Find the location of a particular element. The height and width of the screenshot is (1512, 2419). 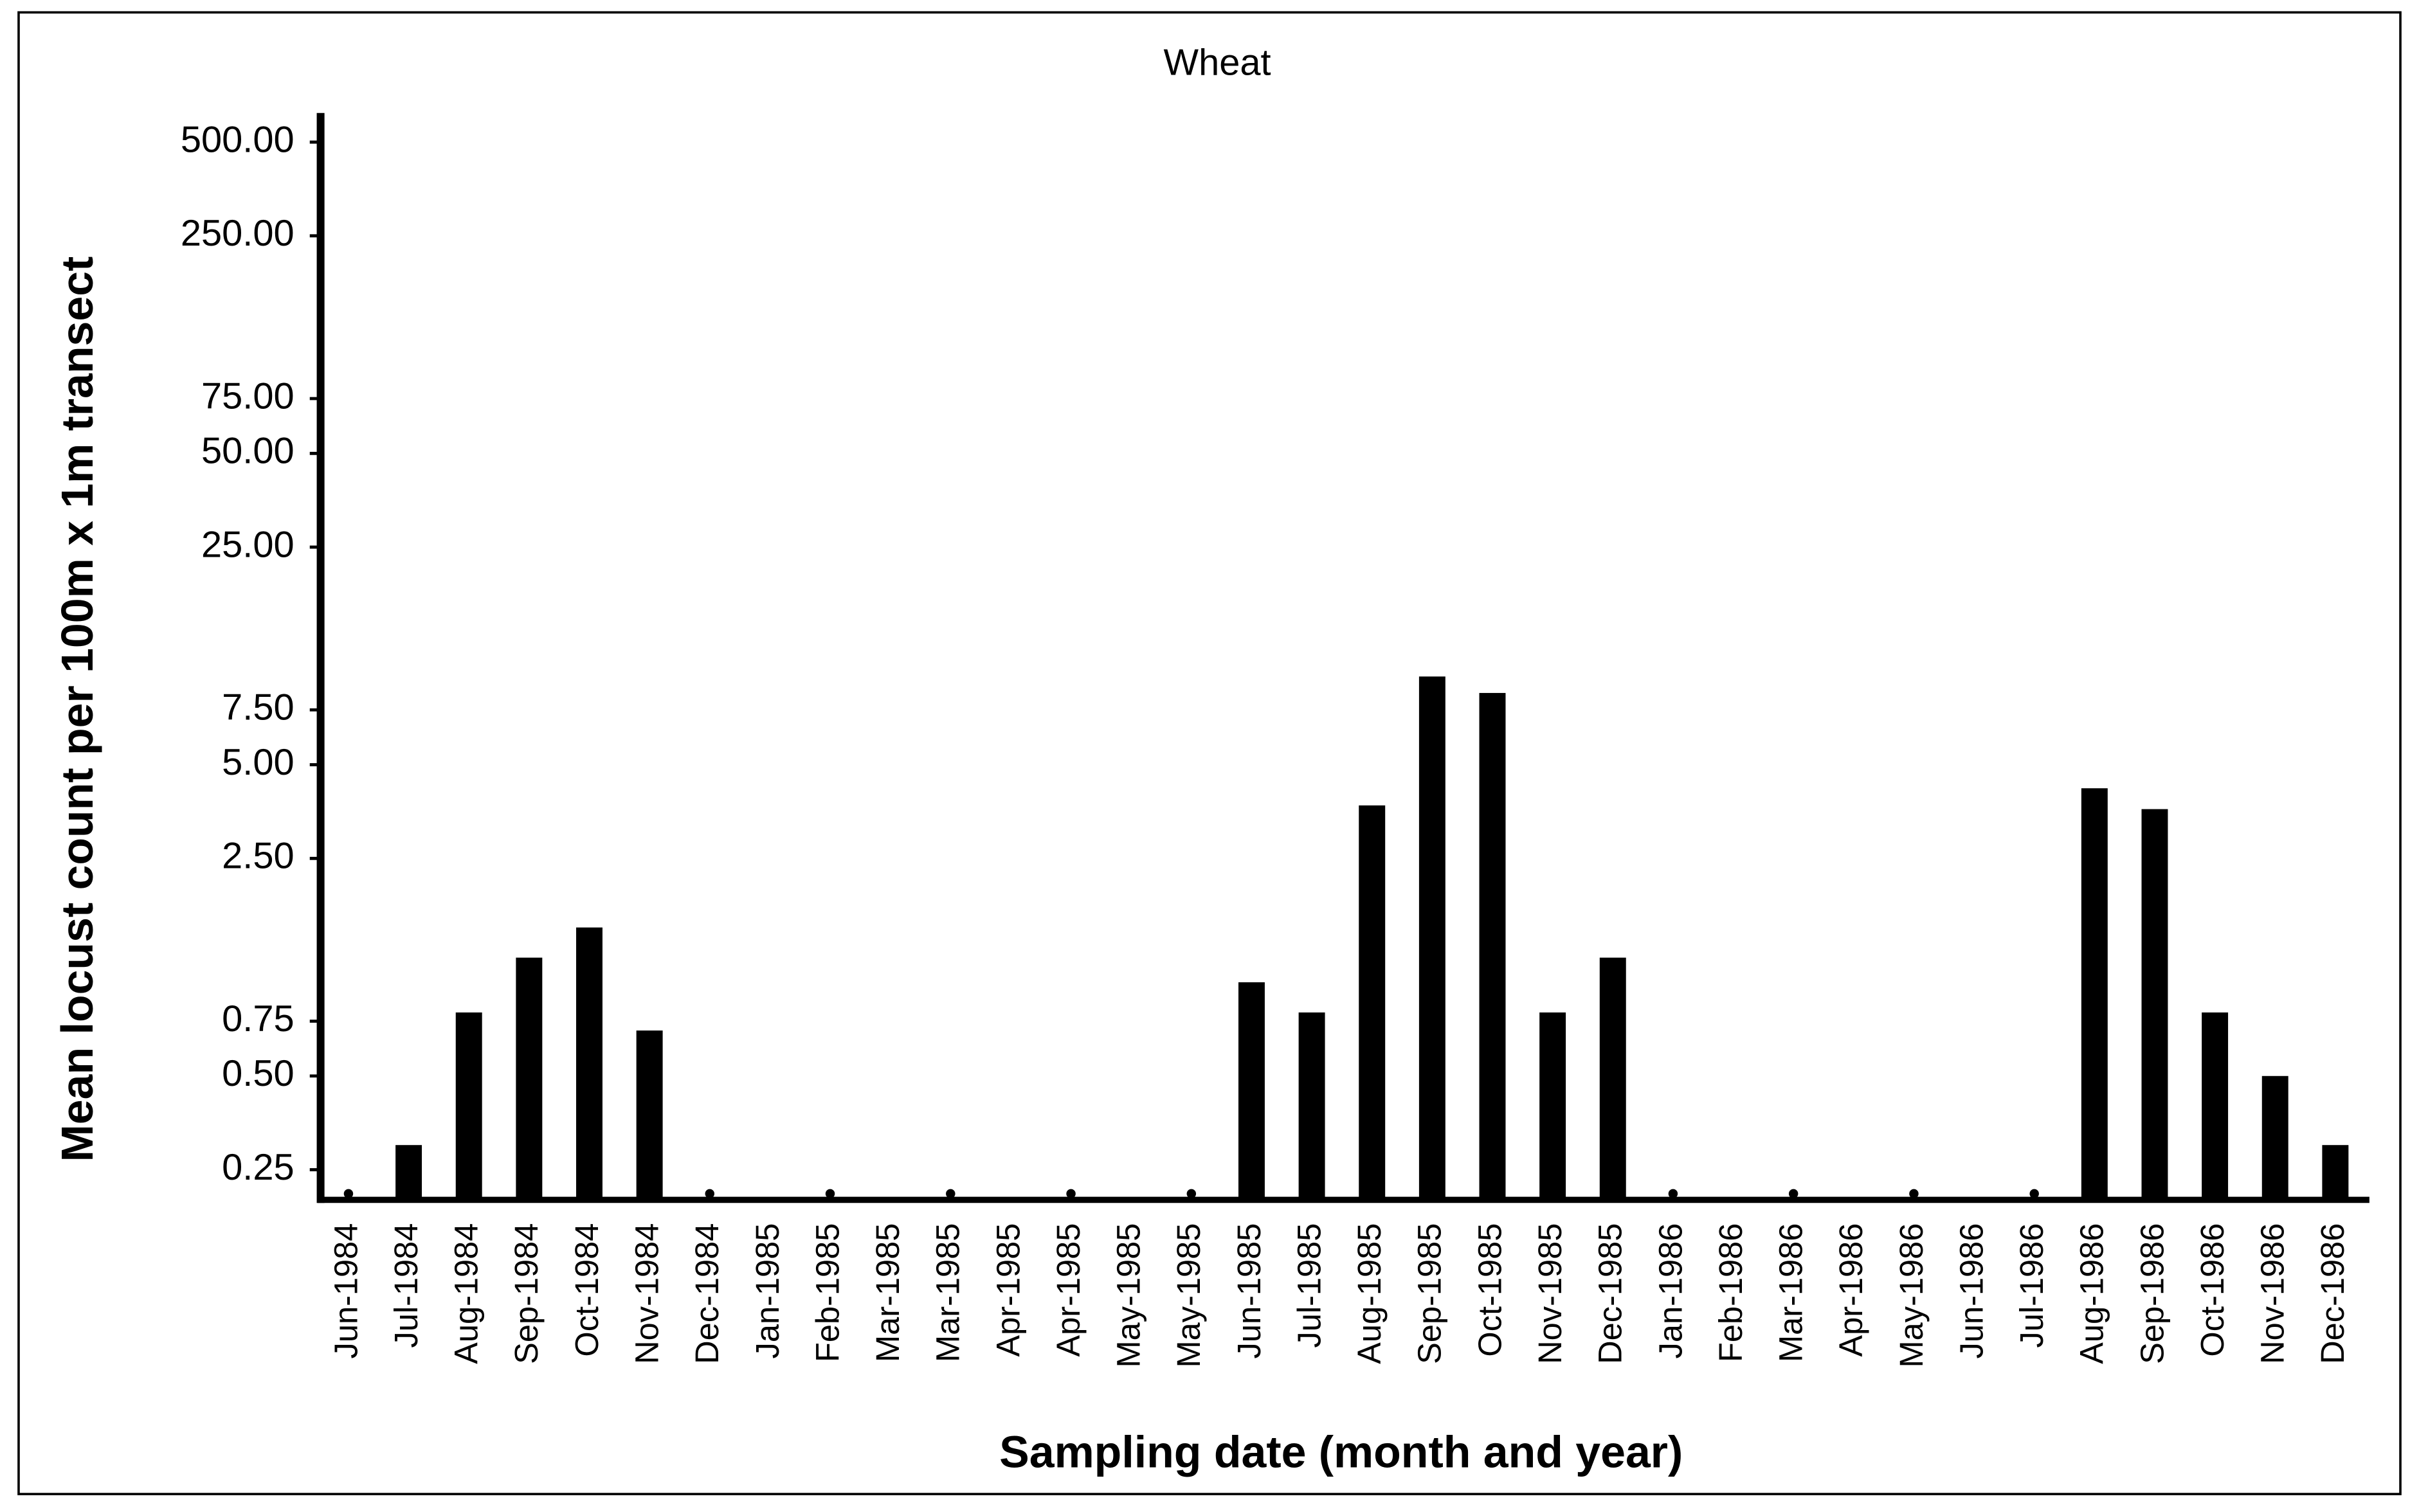

x-tick-label: Jun-1986 is located at coordinates (1971, 1291).